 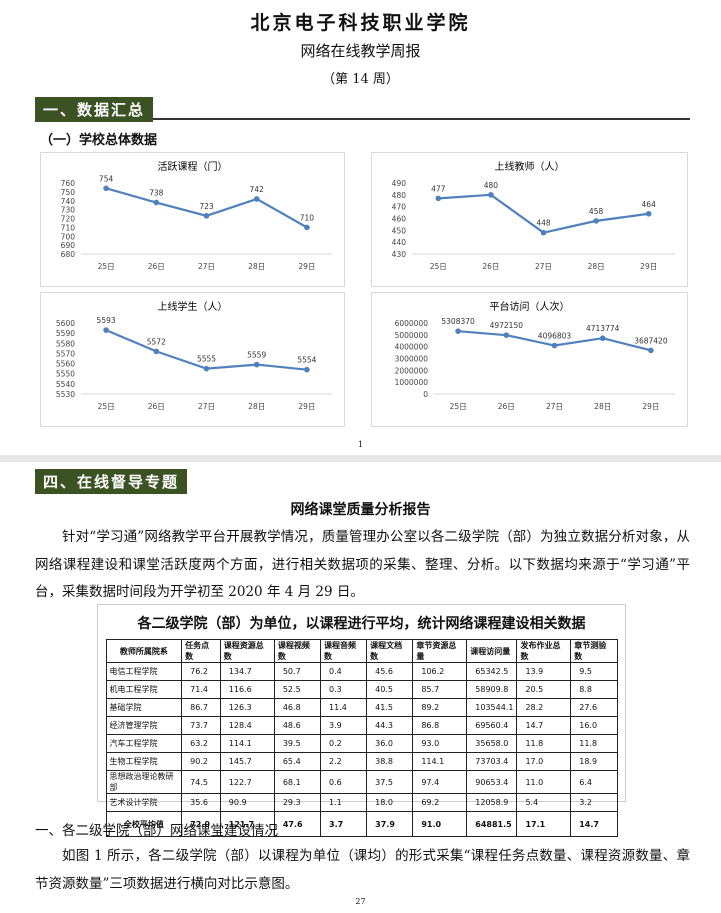 What do you see at coordinates (297, 761) in the screenshot?
I see `cell: 65.4` at bounding box center [297, 761].